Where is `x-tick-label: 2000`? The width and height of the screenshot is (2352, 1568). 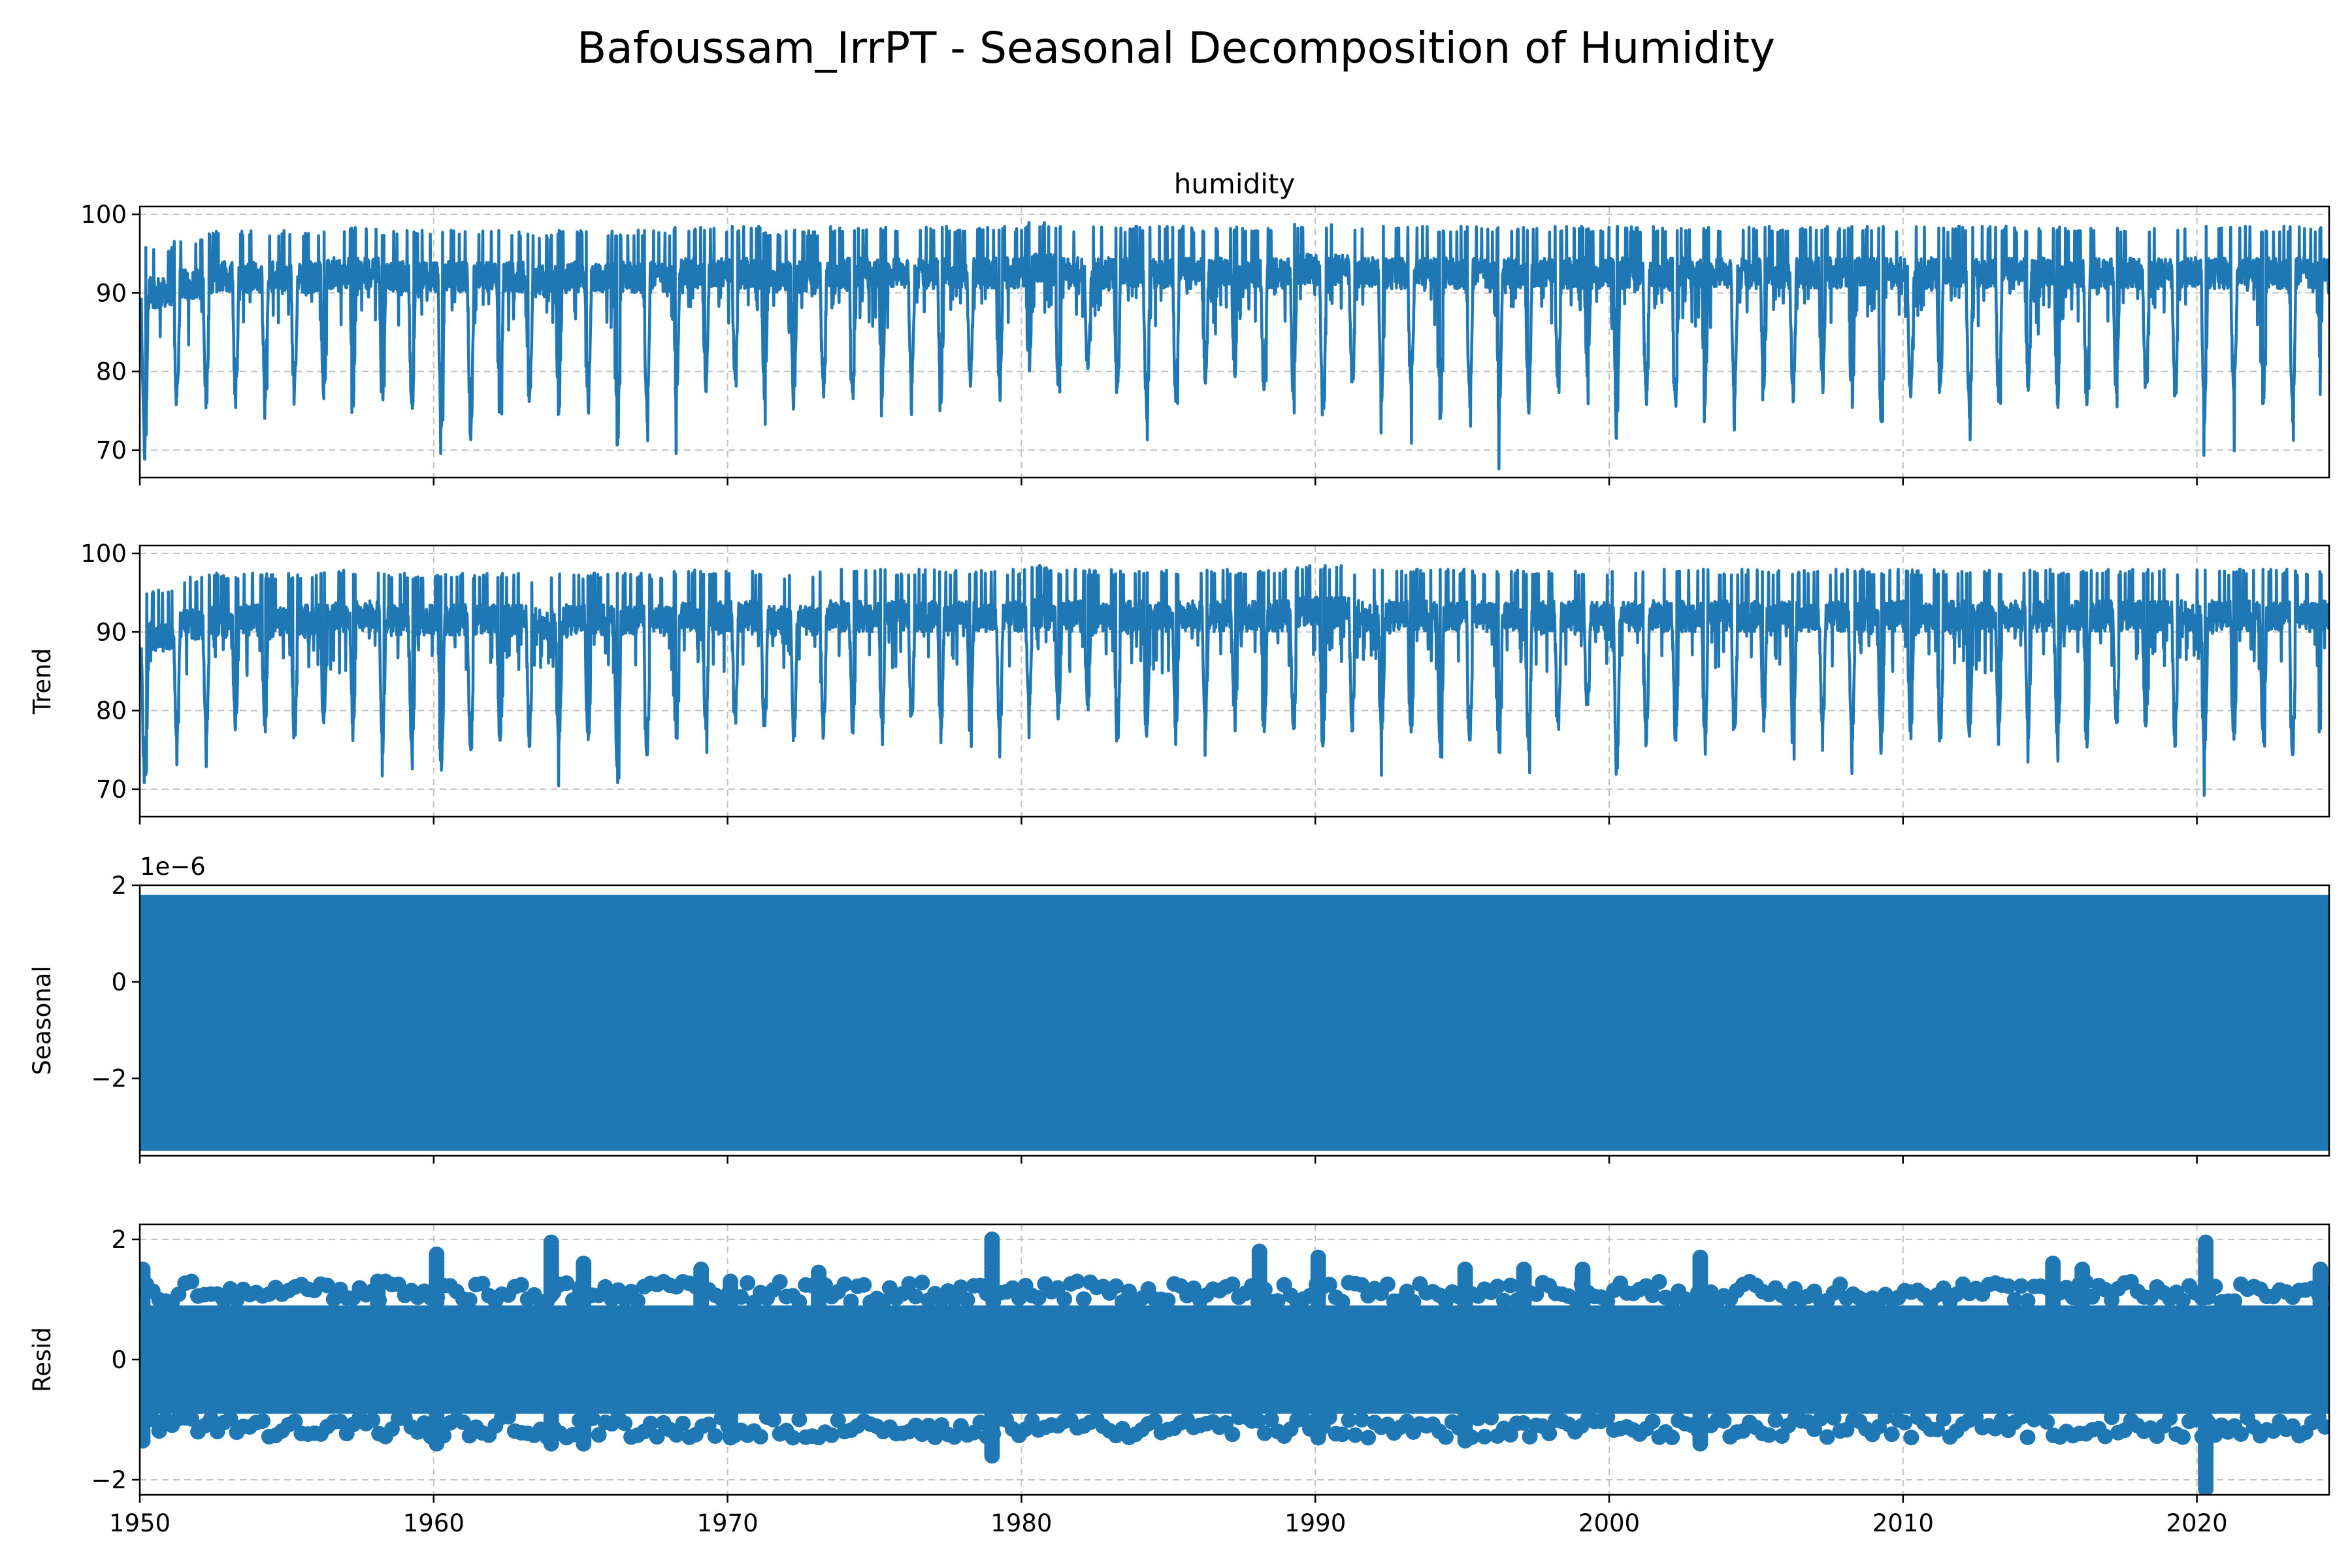 x-tick-label: 2000 is located at coordinates (1609, 1523).